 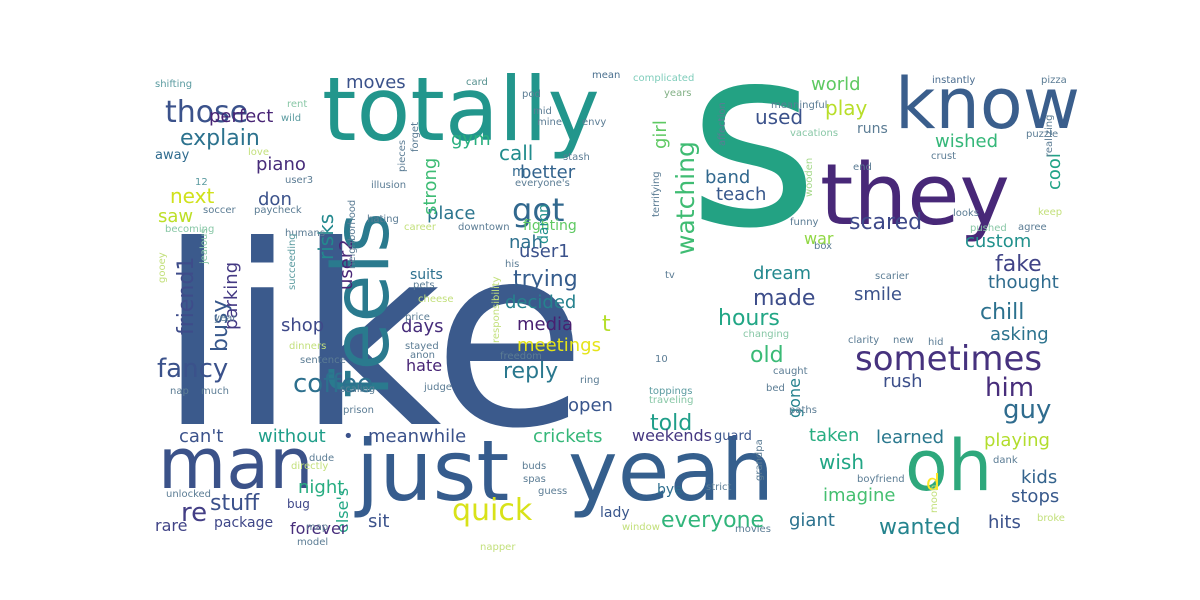 What do you see at coordinates (915, 195) in the screenshot?
I see `word-they: they` at bounding box center [915, 195].